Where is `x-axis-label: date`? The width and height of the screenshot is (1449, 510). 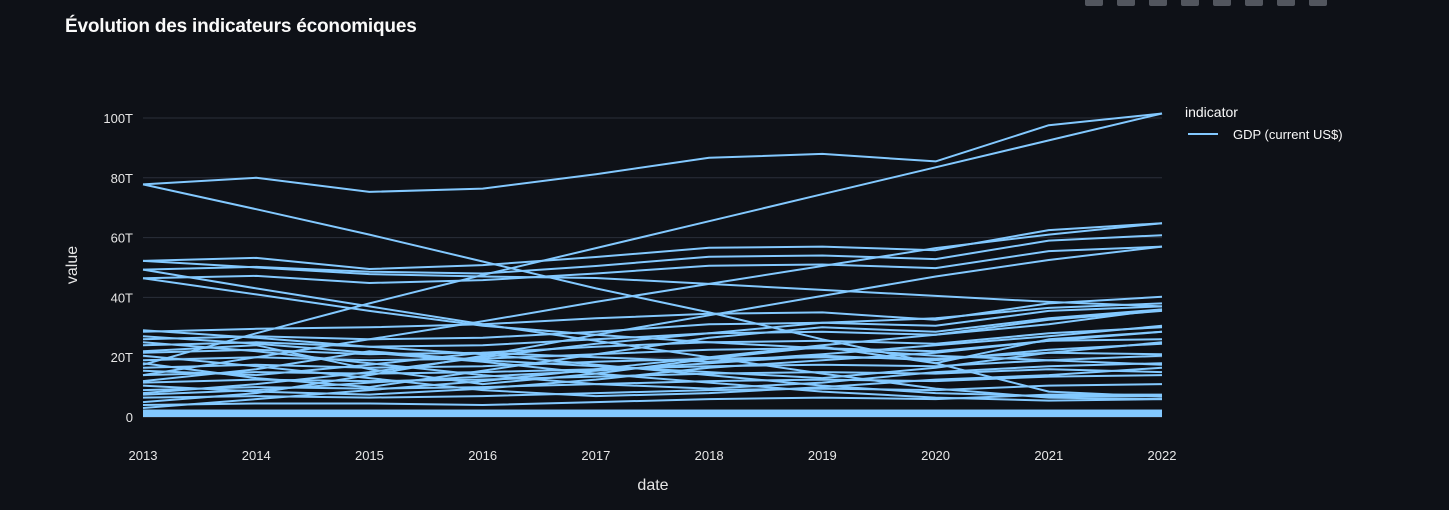 x-axis-label: date is located at coordinates (652, 485).